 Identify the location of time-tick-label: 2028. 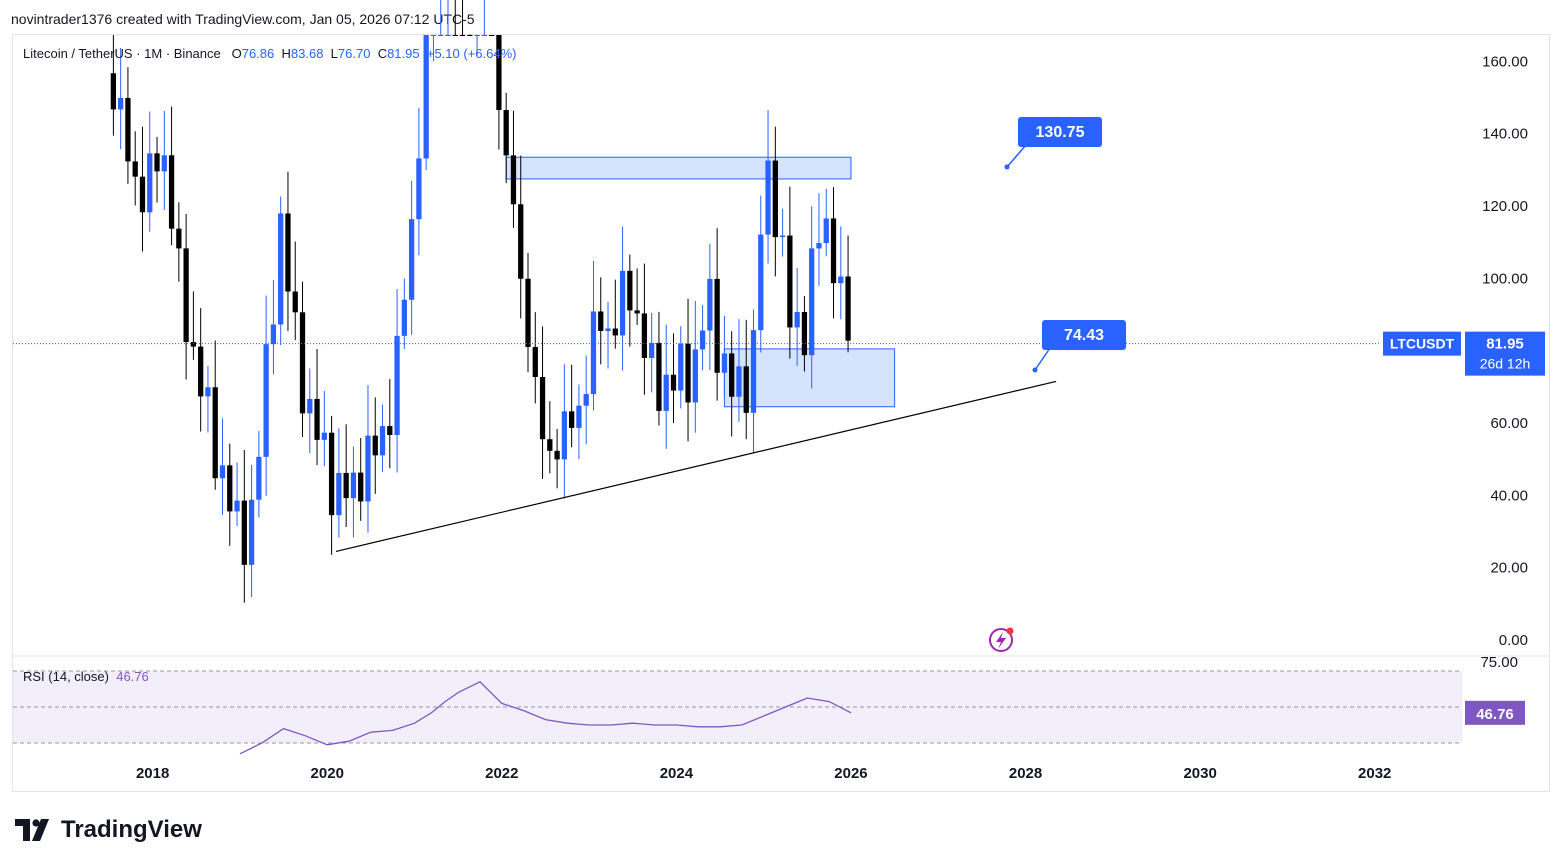
(1025, 773).